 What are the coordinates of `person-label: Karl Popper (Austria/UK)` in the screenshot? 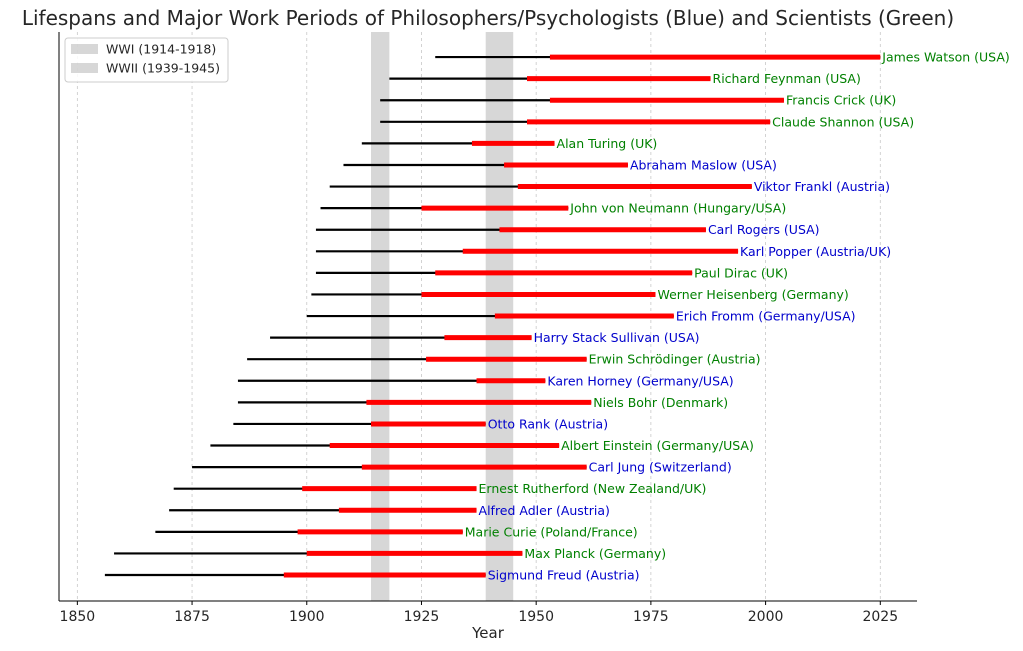 It's located at (815, 251).